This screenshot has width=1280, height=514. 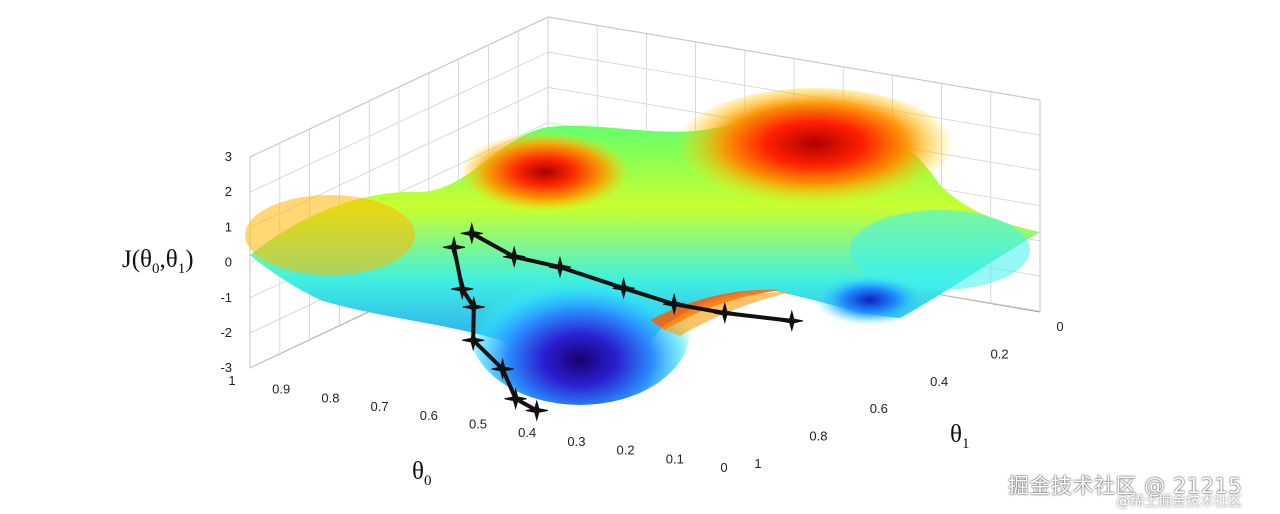 I want to click on theta0-tick-label: 0.5, so click(x=478, y=424).